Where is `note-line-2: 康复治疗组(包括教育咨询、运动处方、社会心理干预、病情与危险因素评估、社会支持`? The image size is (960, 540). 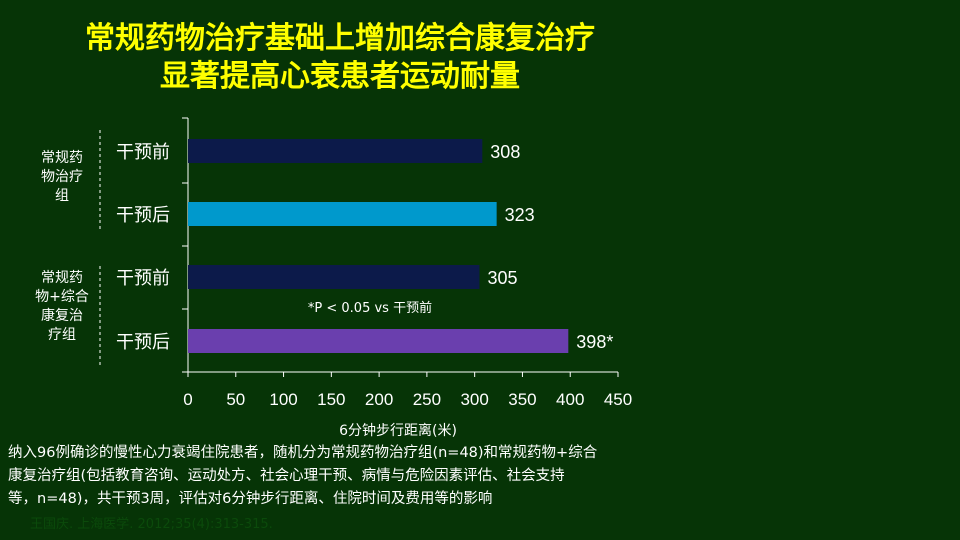
note-line-2: 康复治疗组(包括教育咨询、运动处方、社会心理干预、病情与危险因素评估、社会支持 is located at coordinates (286, 476).